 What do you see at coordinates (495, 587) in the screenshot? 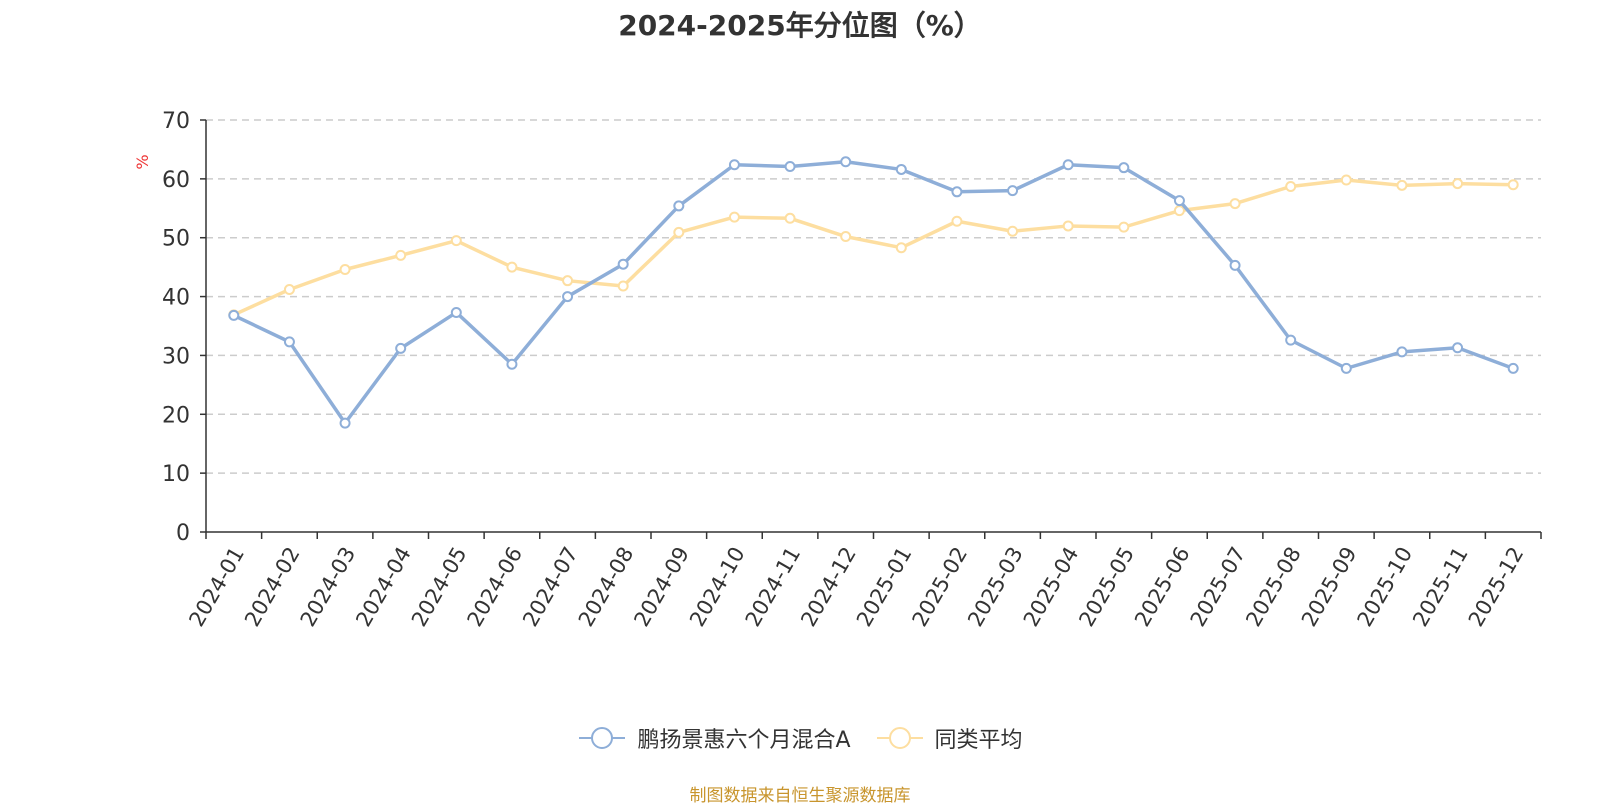
I see `x-tick-label: 2024-06` at bounding box center [495, 587].